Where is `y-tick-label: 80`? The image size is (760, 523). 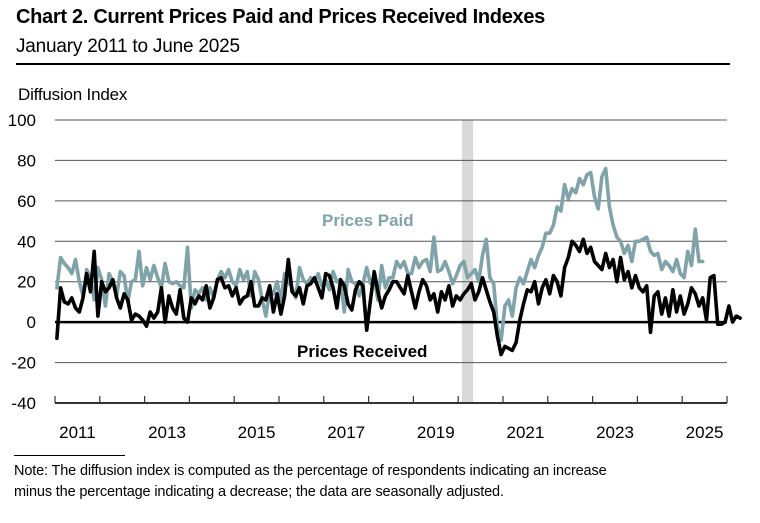
y-tick-label: 80 is located at coordinates (26, 160).